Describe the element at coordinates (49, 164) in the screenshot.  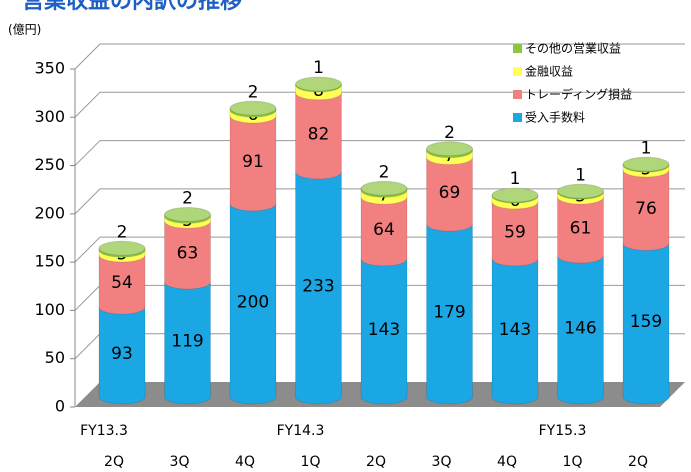
I see `y-tick-label: 250` at that location.